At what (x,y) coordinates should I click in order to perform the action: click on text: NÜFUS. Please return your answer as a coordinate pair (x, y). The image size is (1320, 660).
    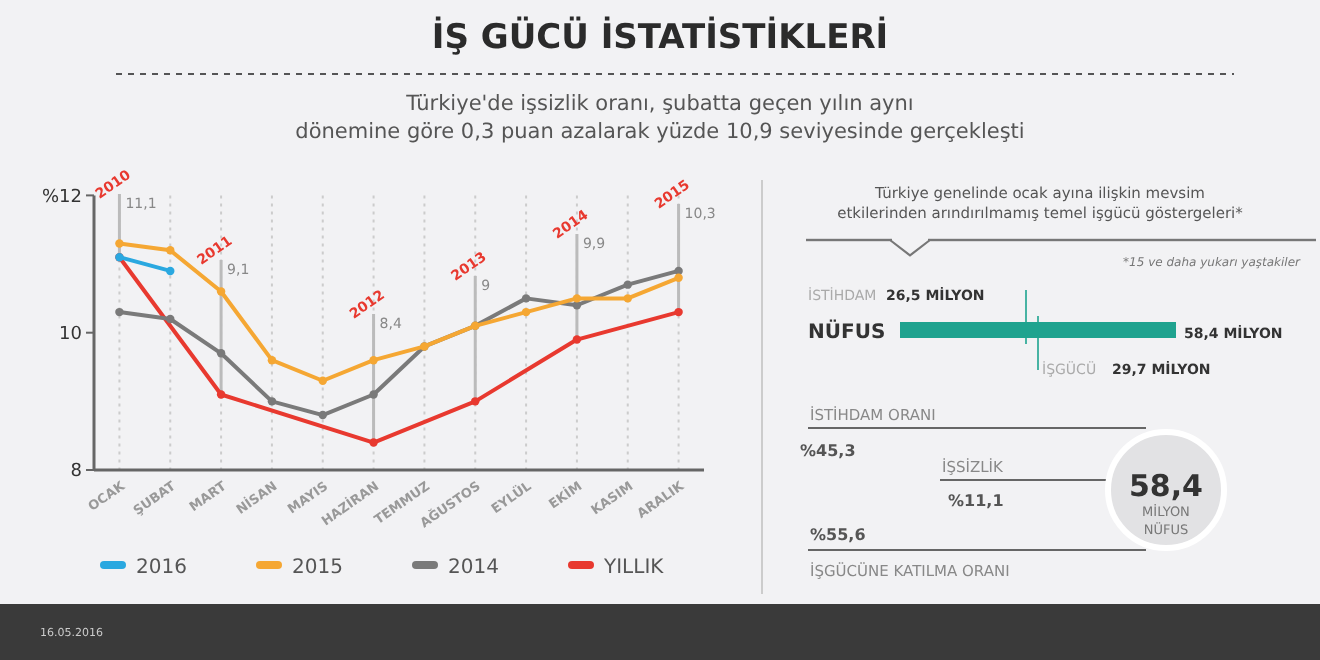
    Looking at the image, I should click on (847, 331).